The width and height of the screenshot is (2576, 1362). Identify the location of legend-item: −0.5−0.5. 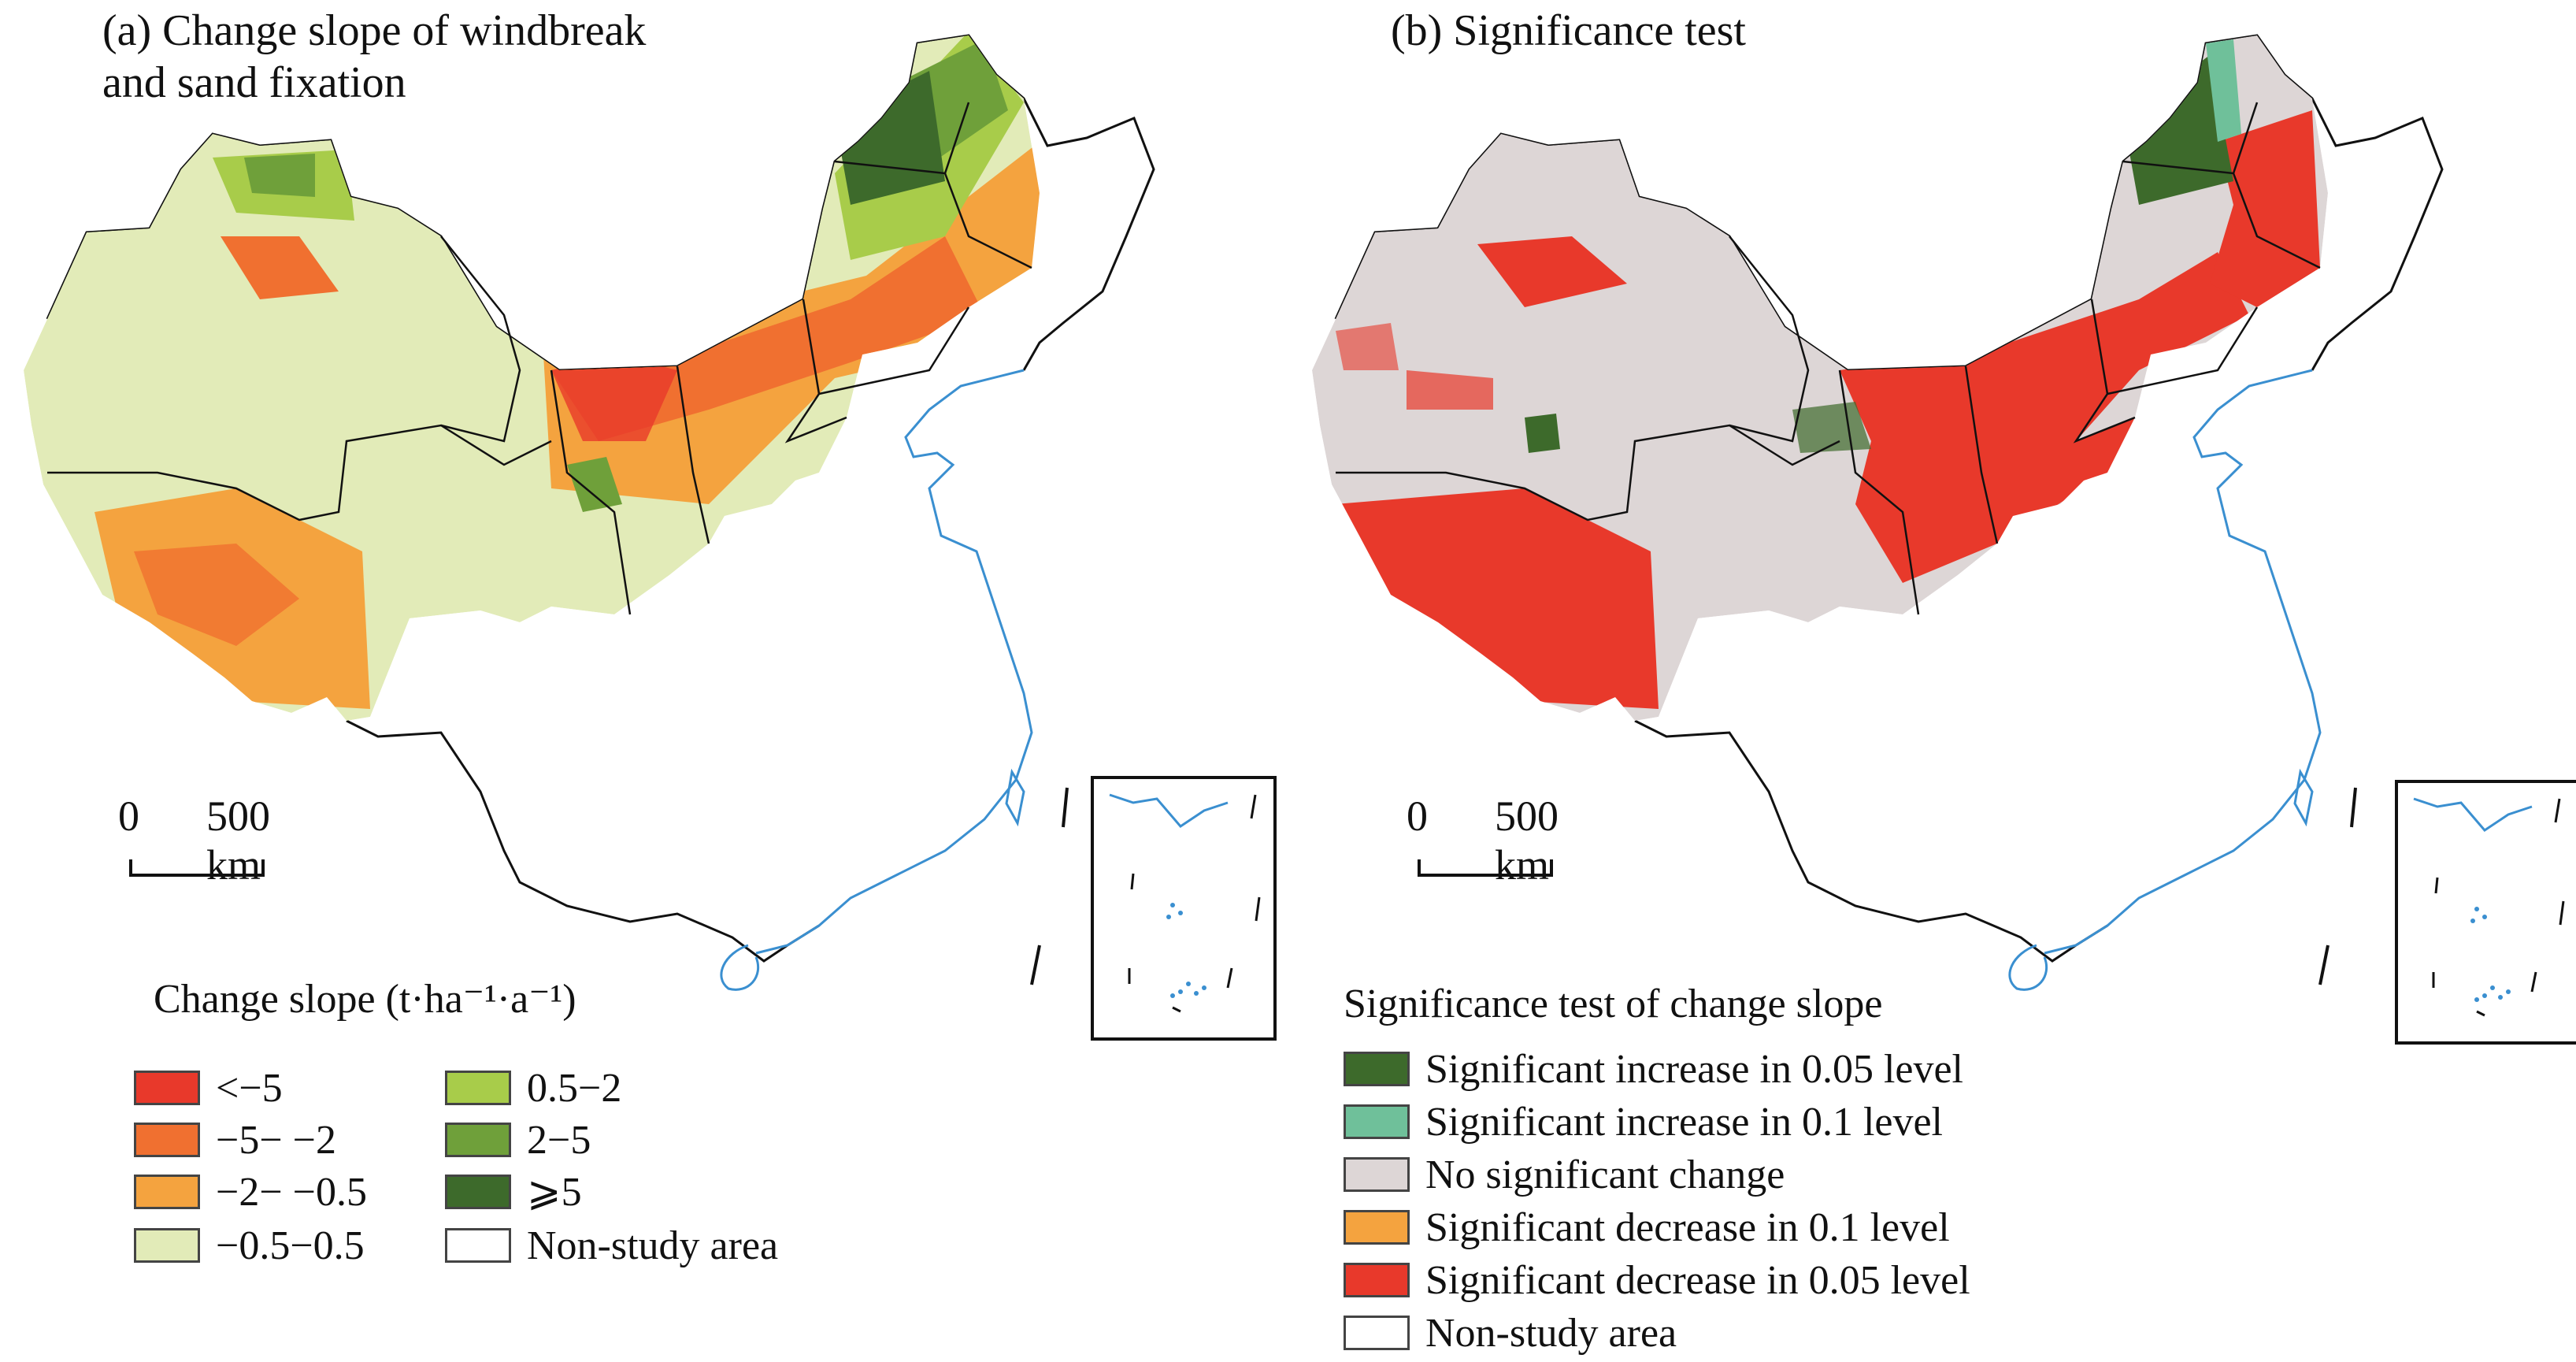
(249, 1245).